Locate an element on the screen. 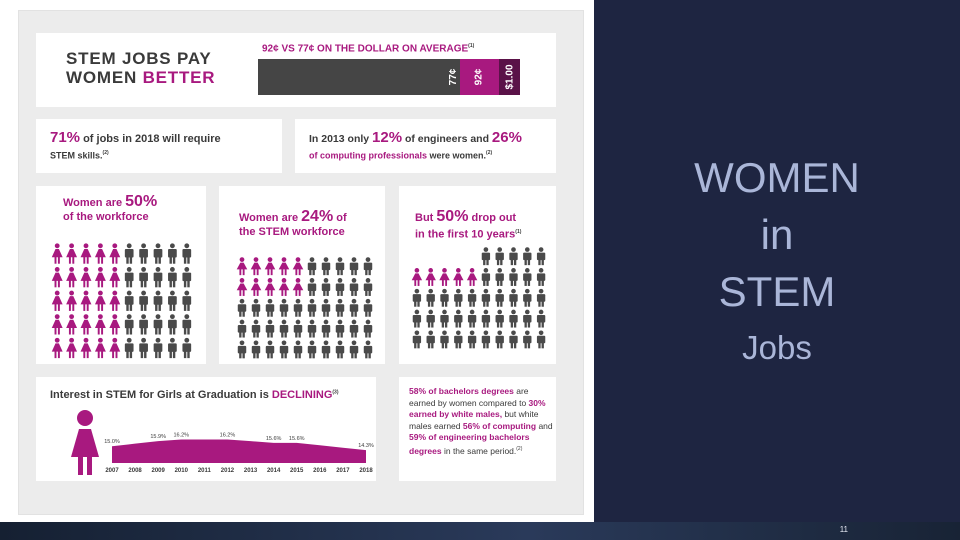  stem-workforce-text-a: Women are is located at coordinates (270, 218).